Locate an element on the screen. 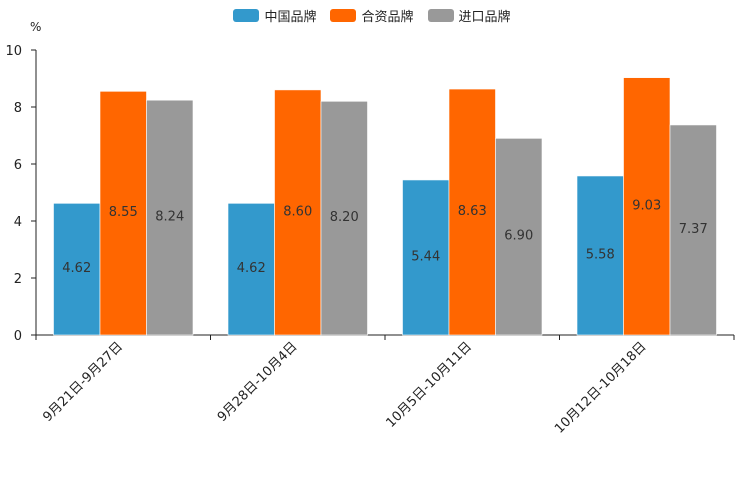 This screenshot has height=496, width=744. data-label: 8.63 is located at coordinates (472, 211).